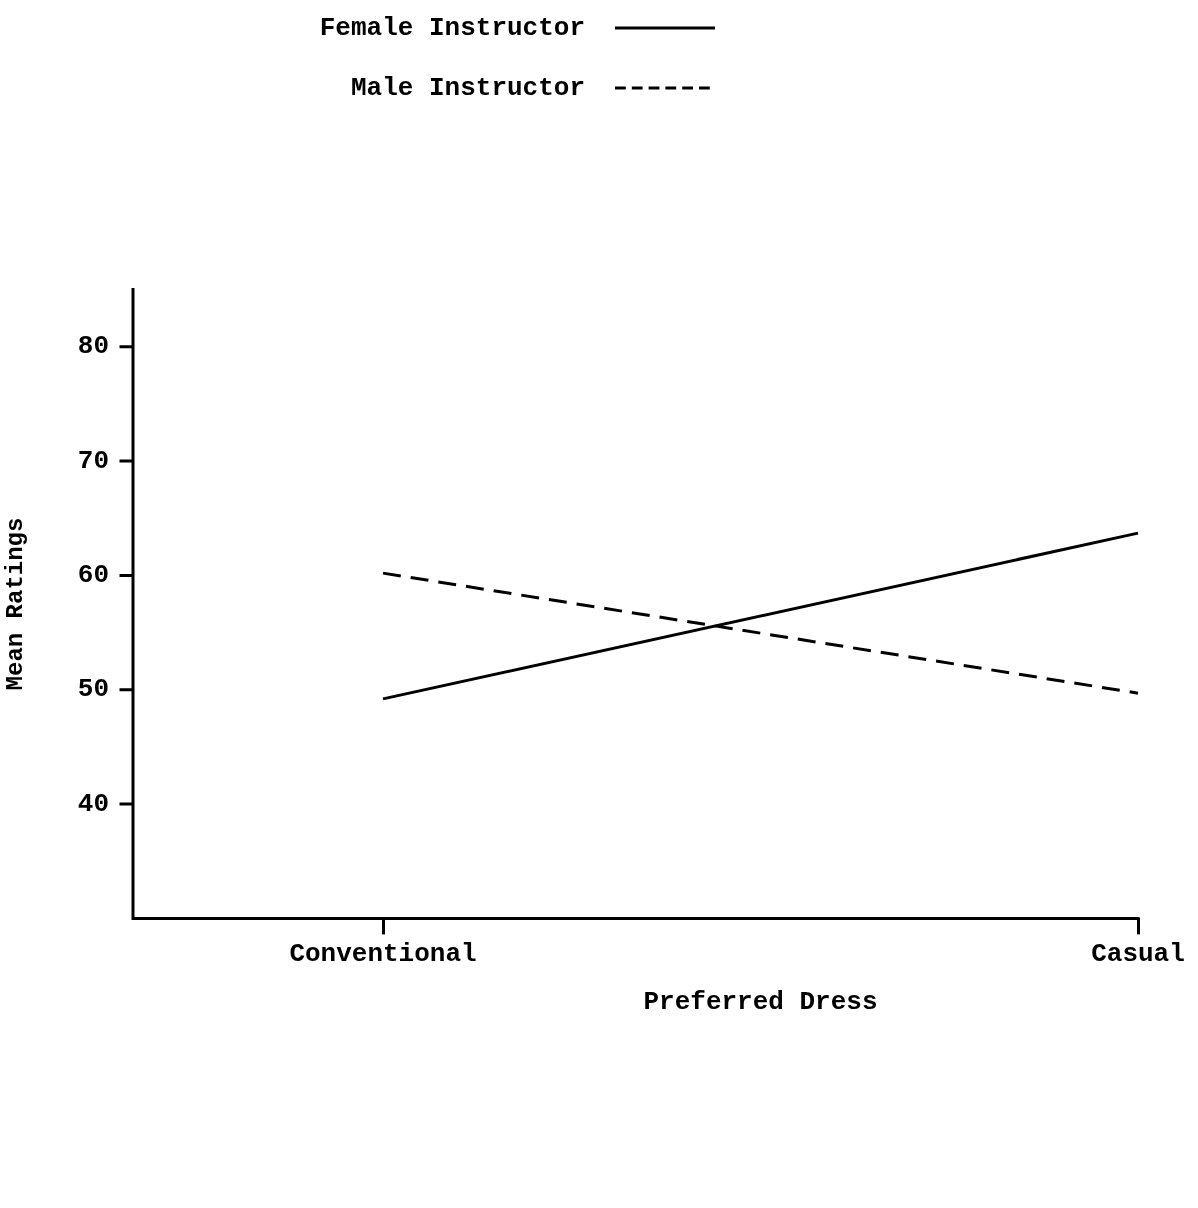 Image resolution: width=1198 pixels, height=1208 pixels. Describe the element at coordinates (1138, 953) in the screenshot. I see `x-tick-label: Casual` at that location.